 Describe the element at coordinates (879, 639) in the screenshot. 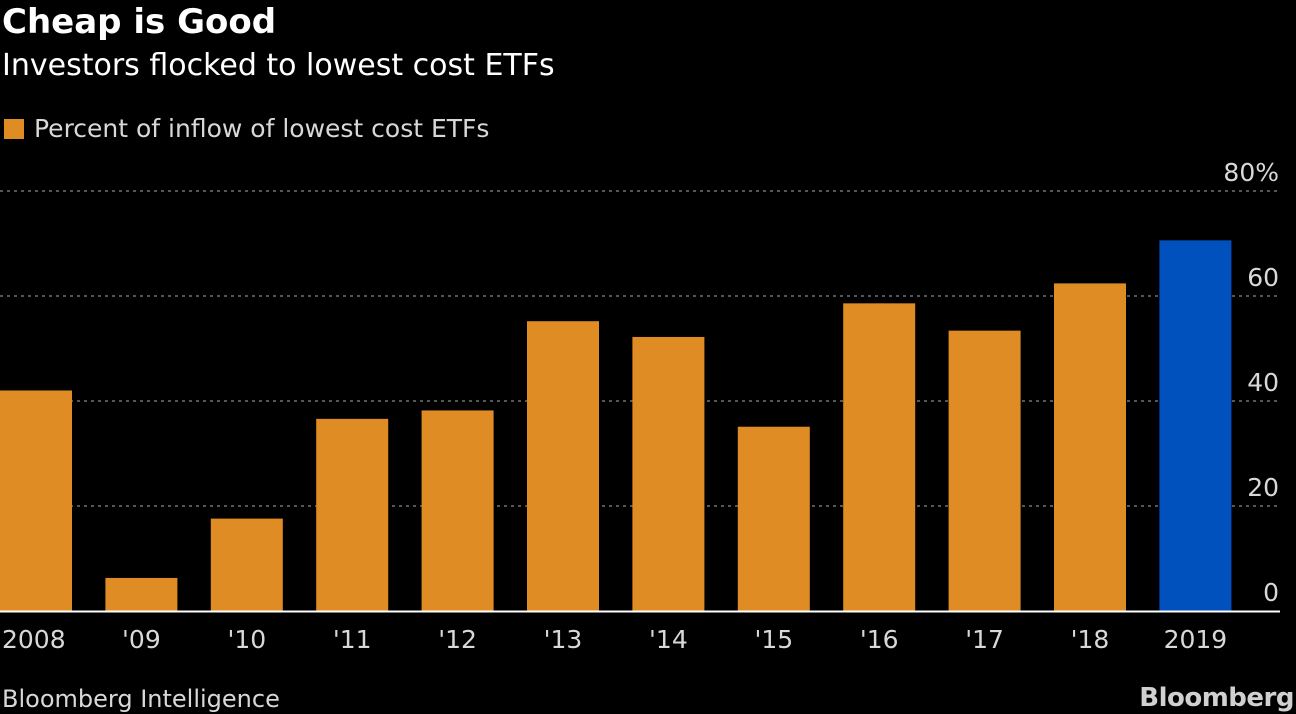

I see `x-tick-label: '16` at that location.